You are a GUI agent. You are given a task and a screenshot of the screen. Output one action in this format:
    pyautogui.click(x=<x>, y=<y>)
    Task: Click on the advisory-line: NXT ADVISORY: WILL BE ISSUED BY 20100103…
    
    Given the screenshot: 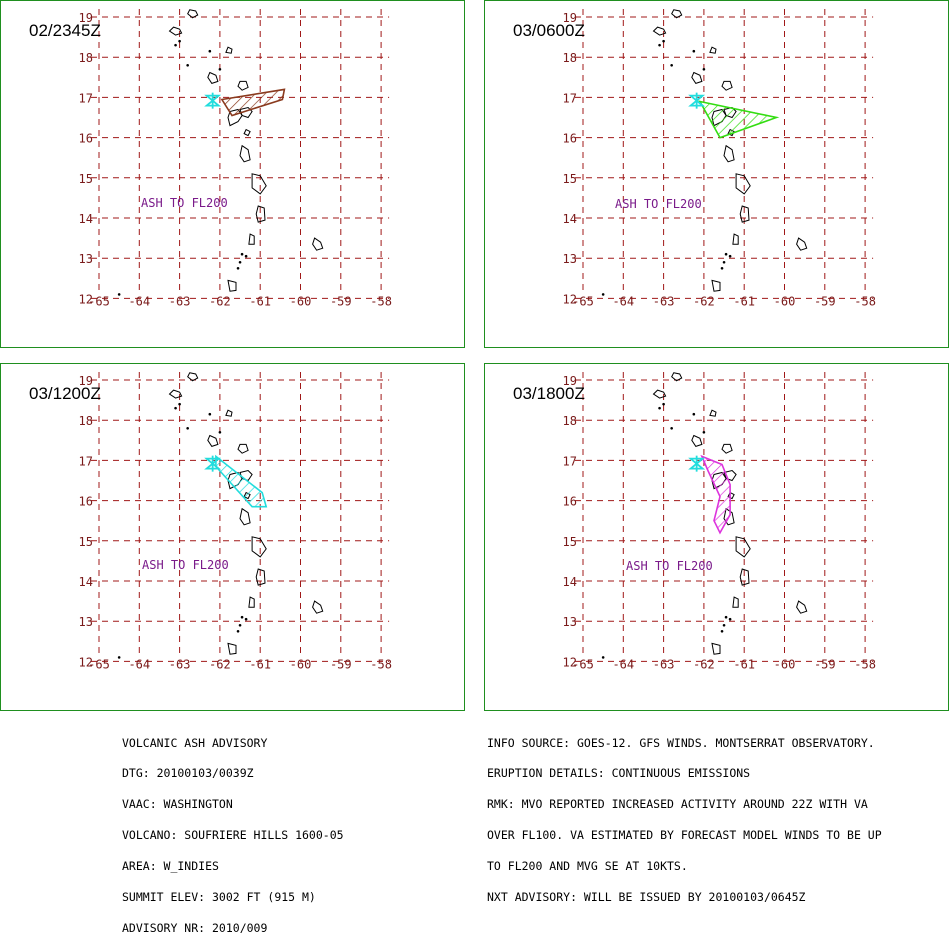 What is the action you would take?
    pyautogui.click(x=646, y=897)
    